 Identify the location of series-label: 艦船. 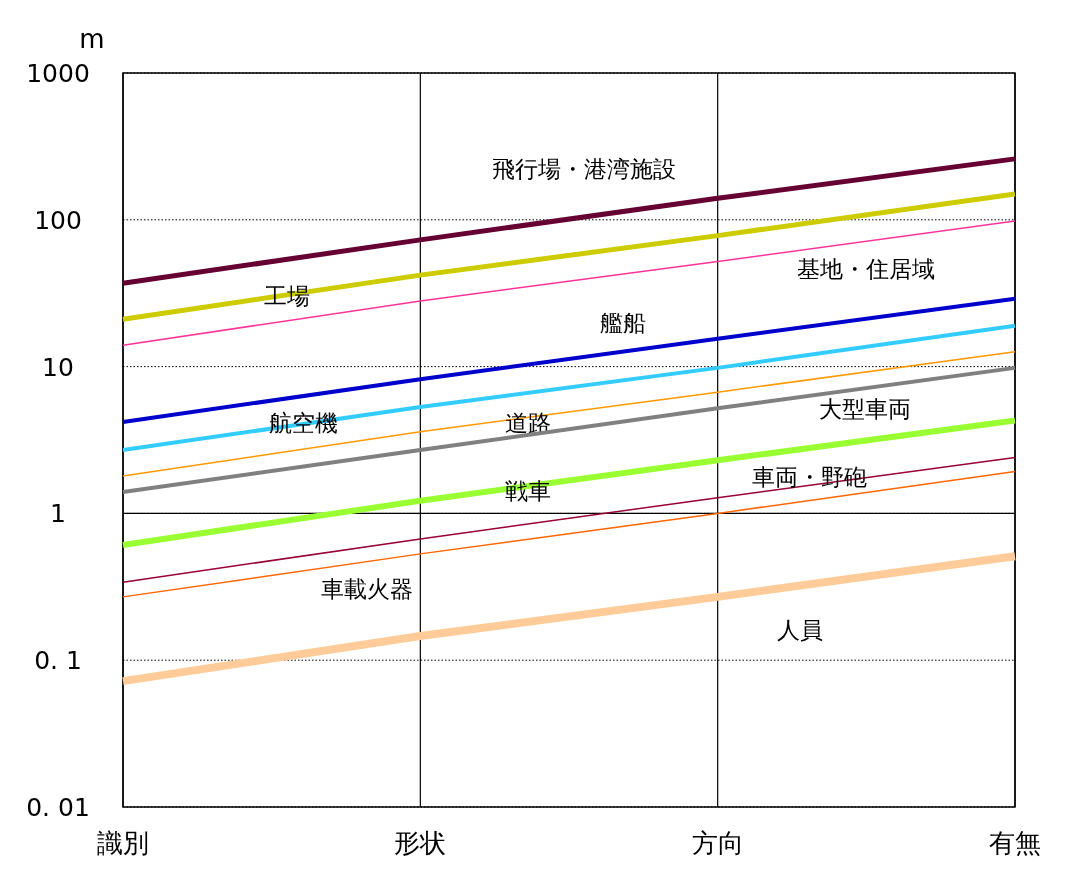
(622, 322).